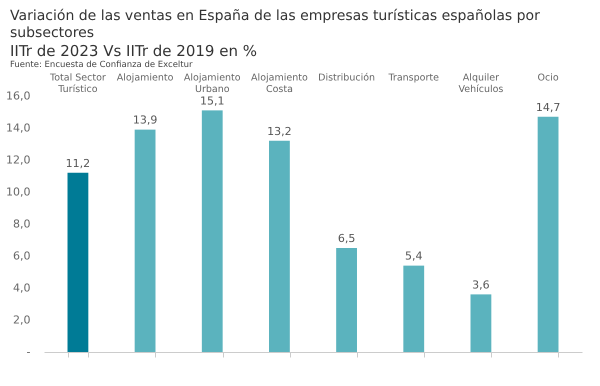  Describe the element at coordinates (21, 224) in the screenshot. I see `y-tick-label: 8,0` at that location.